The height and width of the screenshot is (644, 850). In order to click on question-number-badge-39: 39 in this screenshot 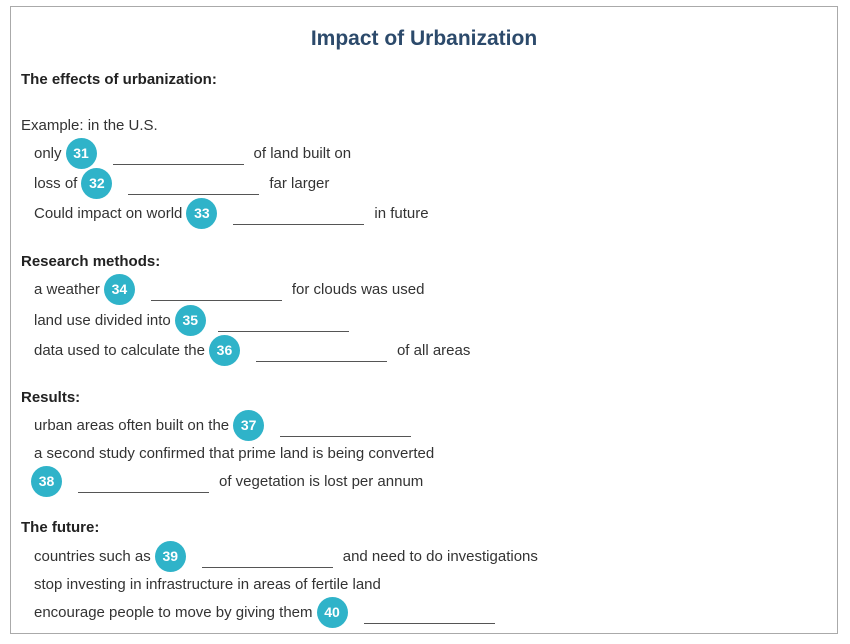, I will do `click(170, 556)`.